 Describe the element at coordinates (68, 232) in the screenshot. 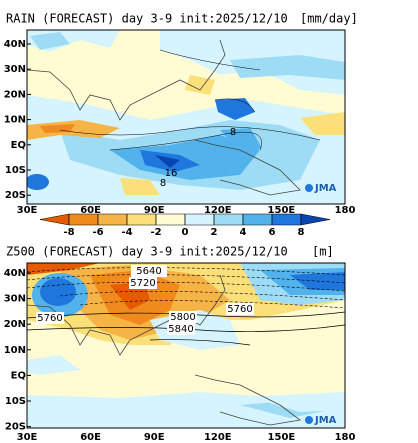

I see `colorbar-label: -8` at that location.